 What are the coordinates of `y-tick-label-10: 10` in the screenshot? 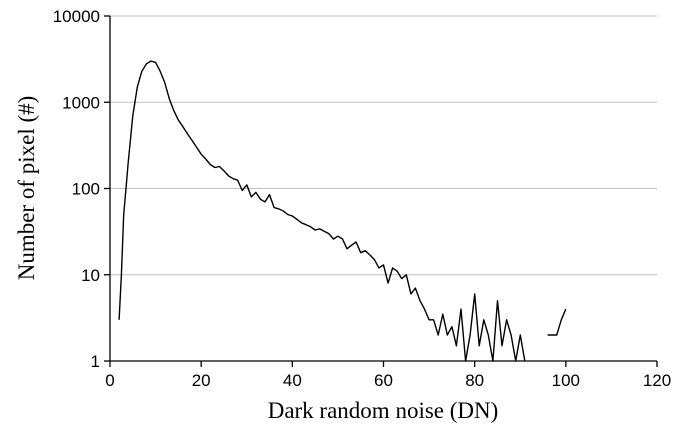 It's located at (90, 275).